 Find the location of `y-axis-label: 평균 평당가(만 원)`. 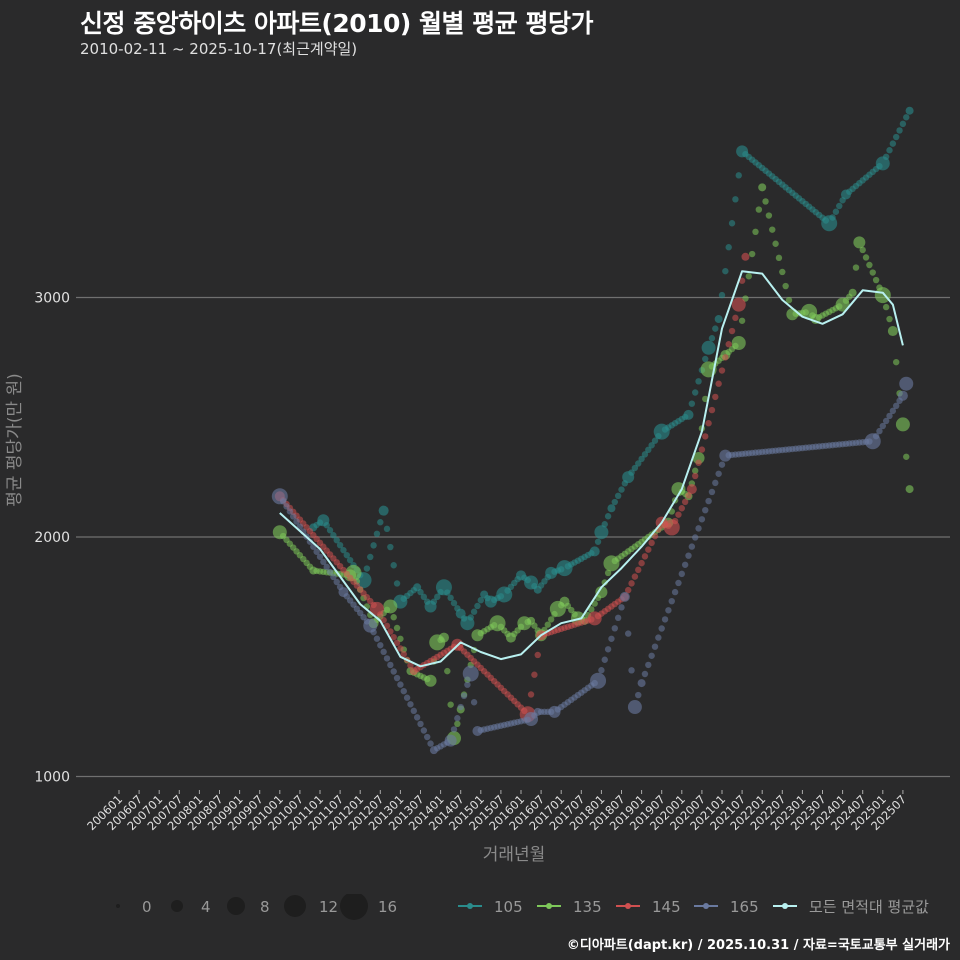

y-axis-label: 평균 평당가(만 원) is located at coordinates (15, 440).